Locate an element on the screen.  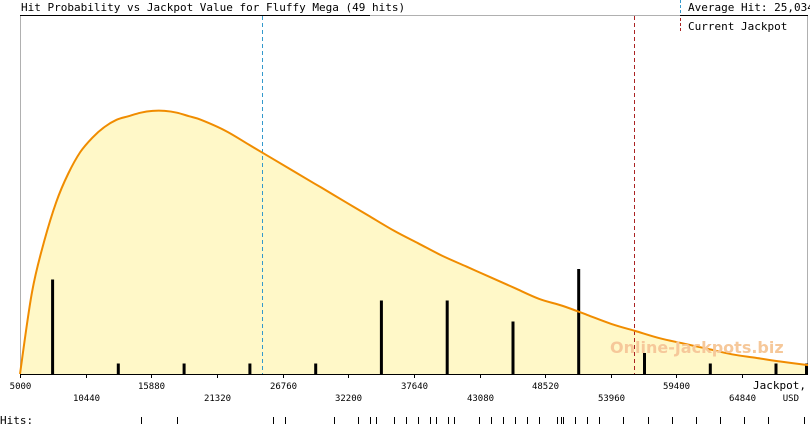
legend-average-label: Average Hit: 25,034 is located at coordinates (749, 7).